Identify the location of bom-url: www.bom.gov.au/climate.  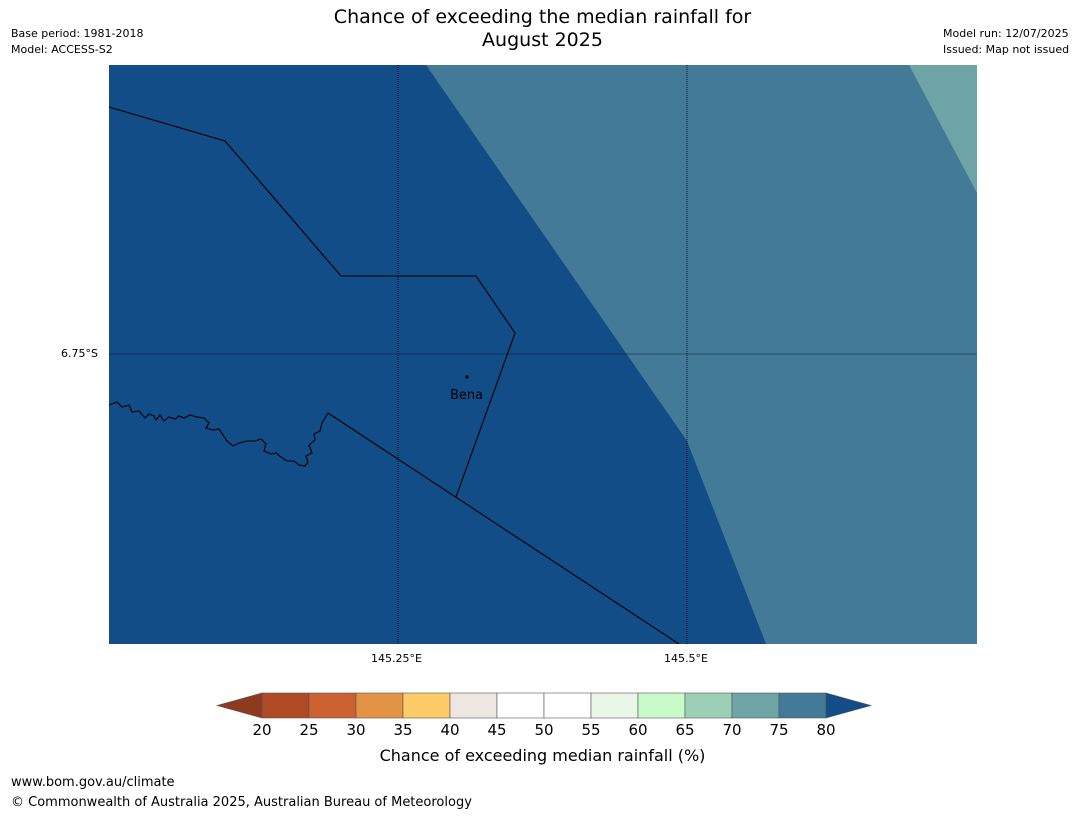
(93, 782).